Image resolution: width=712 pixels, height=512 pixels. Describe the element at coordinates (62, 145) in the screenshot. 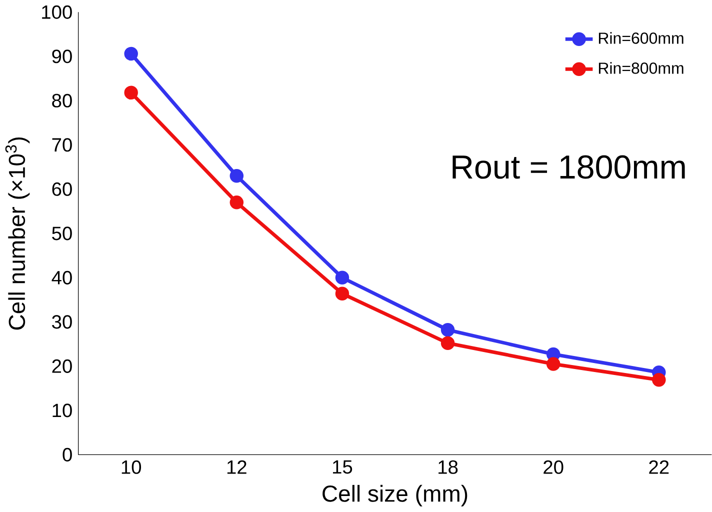

I see `y-tick-label: 70` at that location.